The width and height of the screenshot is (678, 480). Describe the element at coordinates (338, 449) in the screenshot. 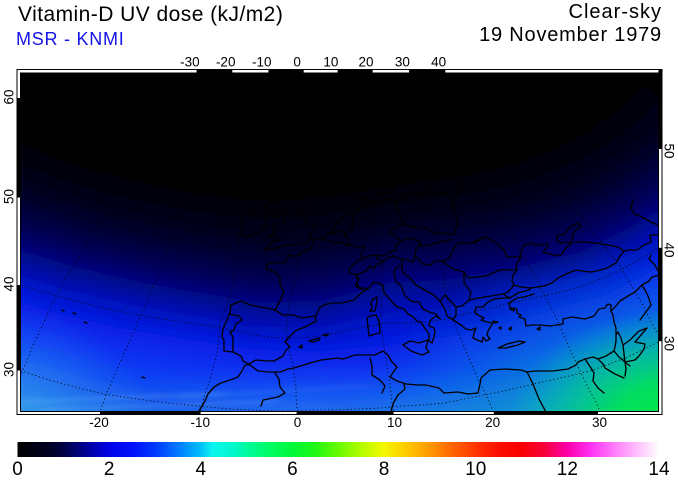

I see `colorbar` at that location.